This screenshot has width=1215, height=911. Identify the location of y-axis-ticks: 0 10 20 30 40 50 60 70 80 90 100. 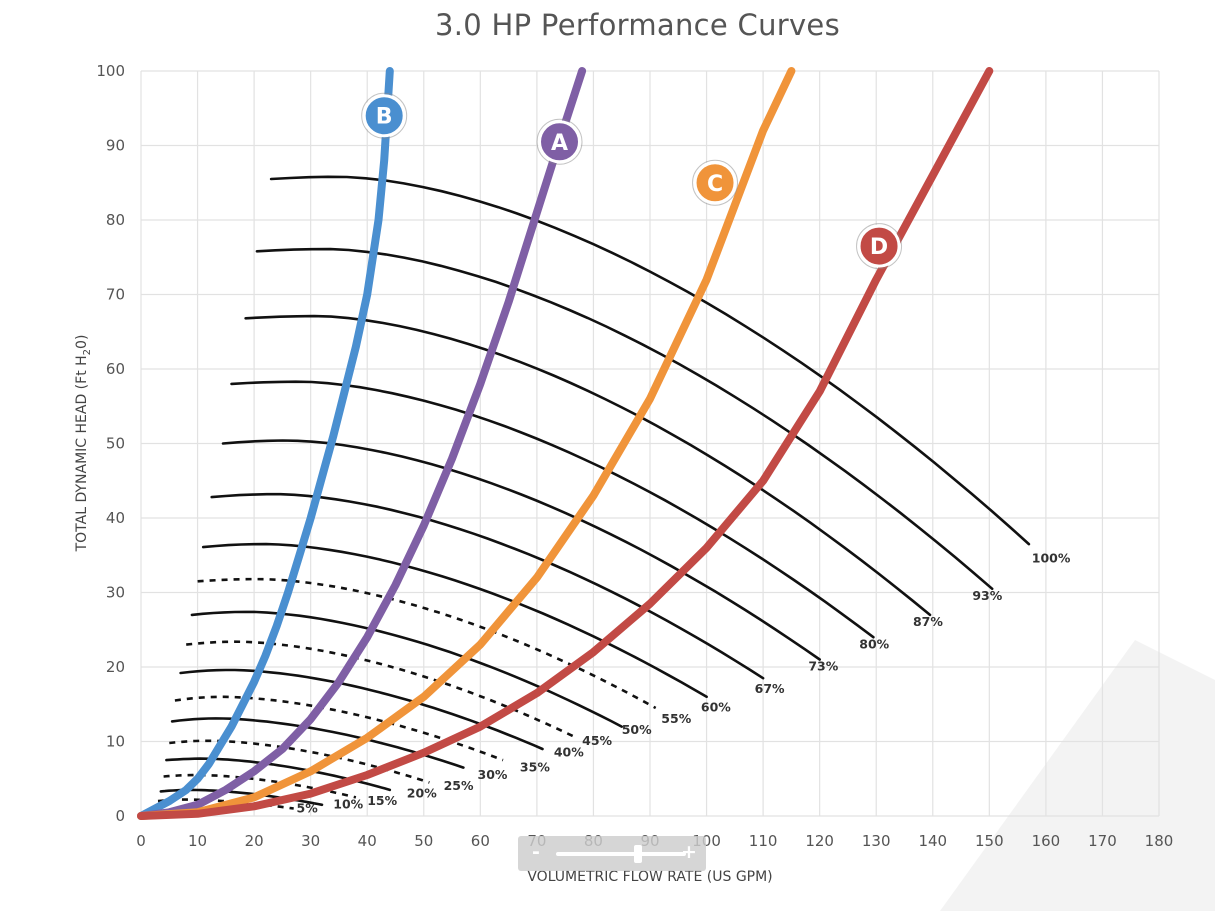
(110, 443).